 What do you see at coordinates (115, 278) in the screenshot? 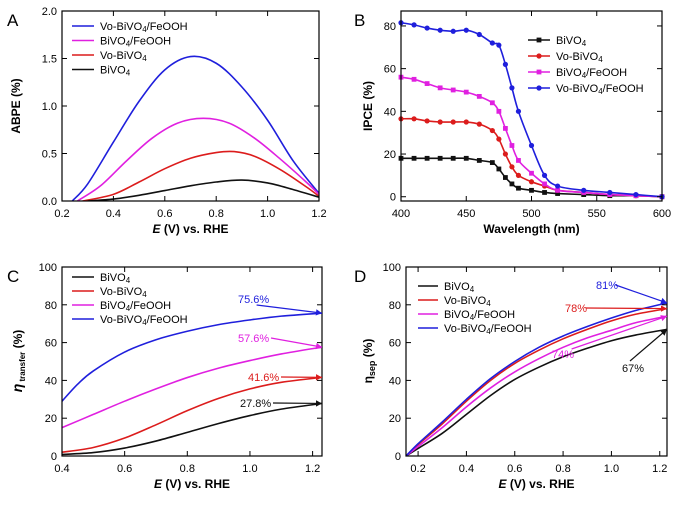
I see `legend-label: BiVO4` at bounding box center [115, 278].